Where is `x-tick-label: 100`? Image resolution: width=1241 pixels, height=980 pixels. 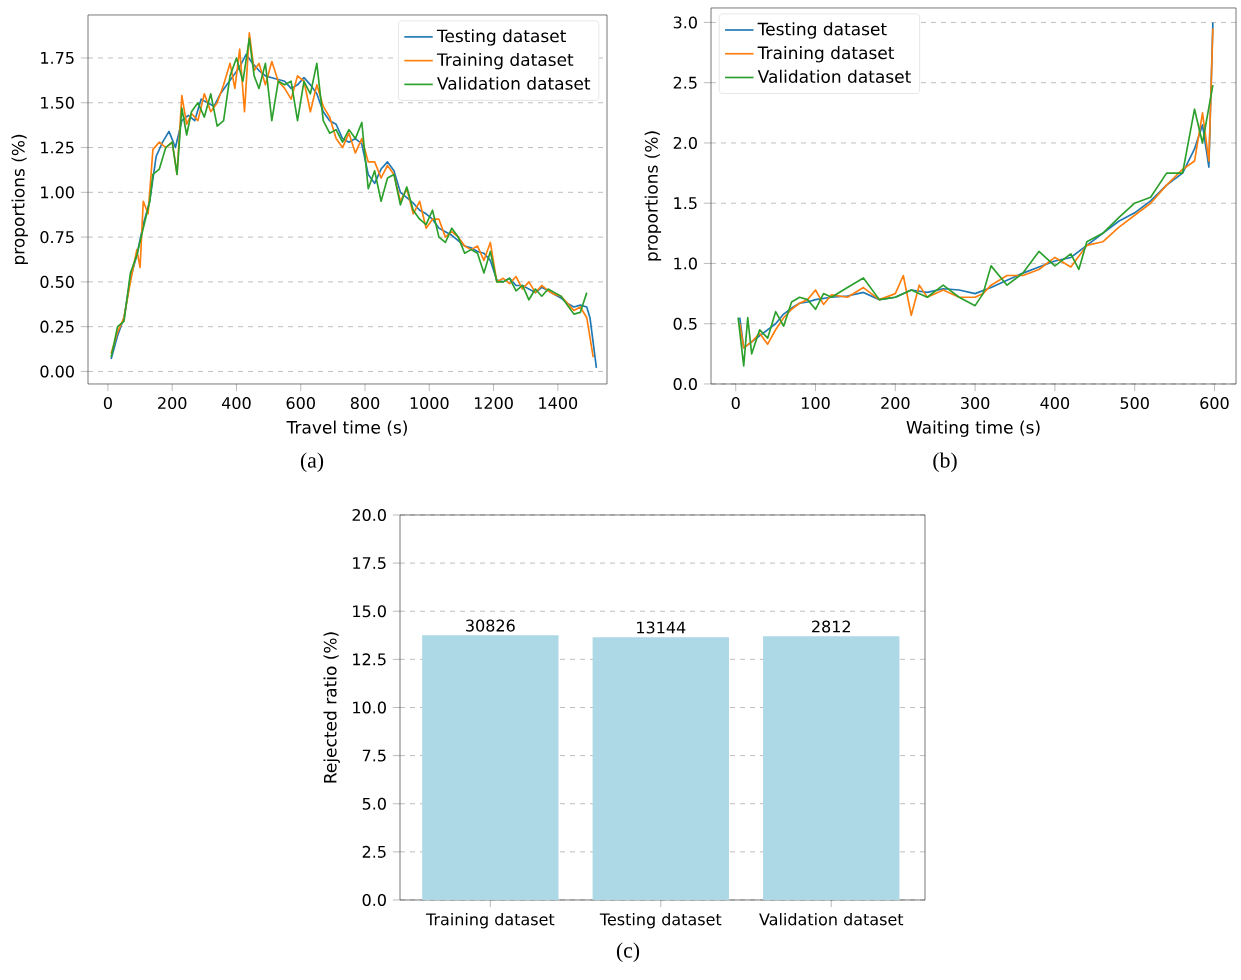
x-tick-label: 100 is located at coordinates (816, 403).